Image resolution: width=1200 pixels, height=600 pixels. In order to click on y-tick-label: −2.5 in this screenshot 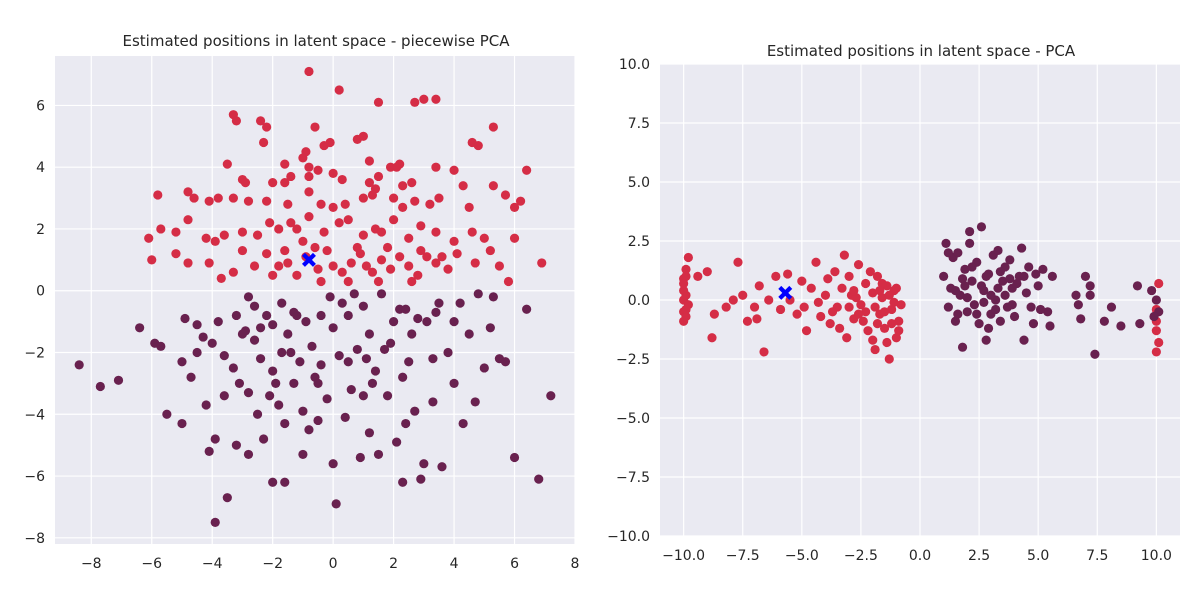, I will do `click(633, 360)`.